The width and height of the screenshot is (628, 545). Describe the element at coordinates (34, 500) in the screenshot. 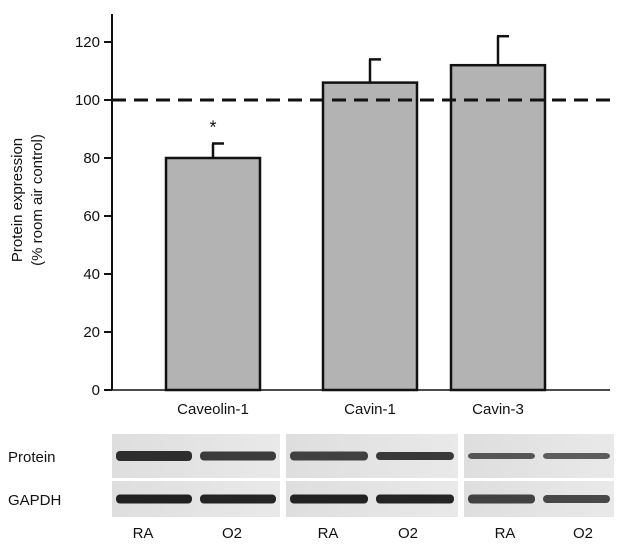

I see `blot-row-label-gapdh: GAPDH` at that location.